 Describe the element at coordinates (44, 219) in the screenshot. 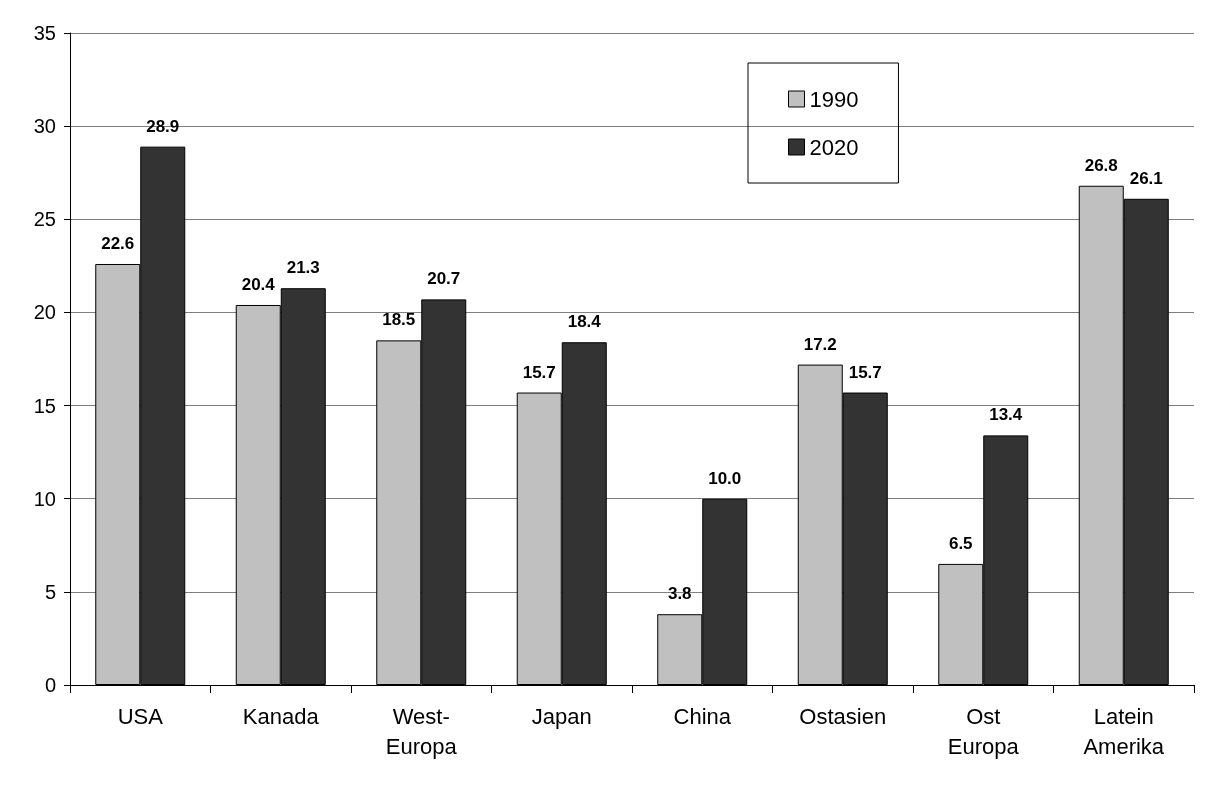

I see `y-tick-label: 25` at that location.